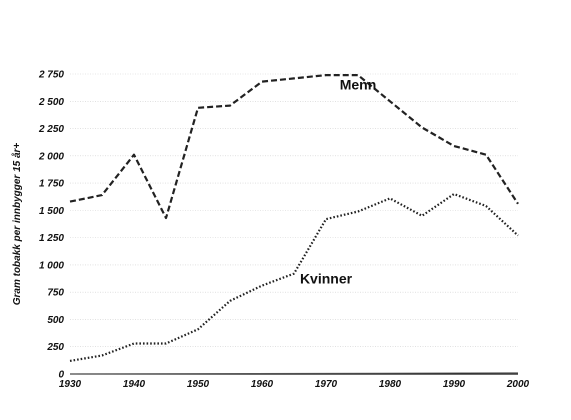 The image size is (571, 420). Describe the element at coordinates (51, 184) in the screenshot. I see `y-tick-label: 1 750` at that location.